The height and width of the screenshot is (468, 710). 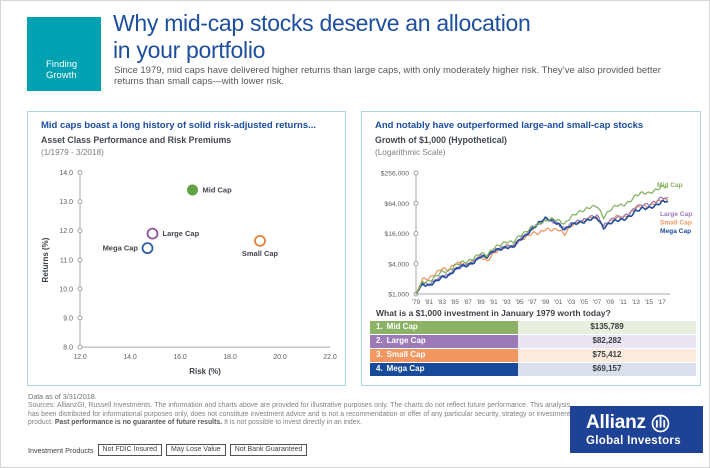 I want to click on row-label-large-cap: 2. Large Cap, so click(x=444, y=341).